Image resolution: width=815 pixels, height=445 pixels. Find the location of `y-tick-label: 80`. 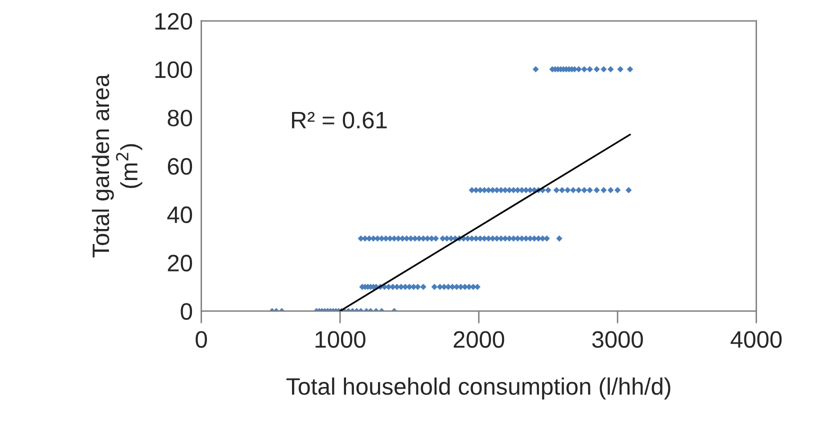

y-tick-label: 80 is located at coordinates (180, 118).